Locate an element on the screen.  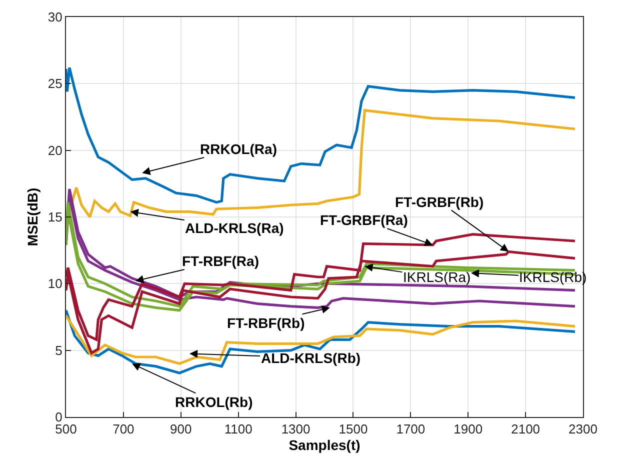
x-tick-label: 1300 is located at coordinates (295, 429).